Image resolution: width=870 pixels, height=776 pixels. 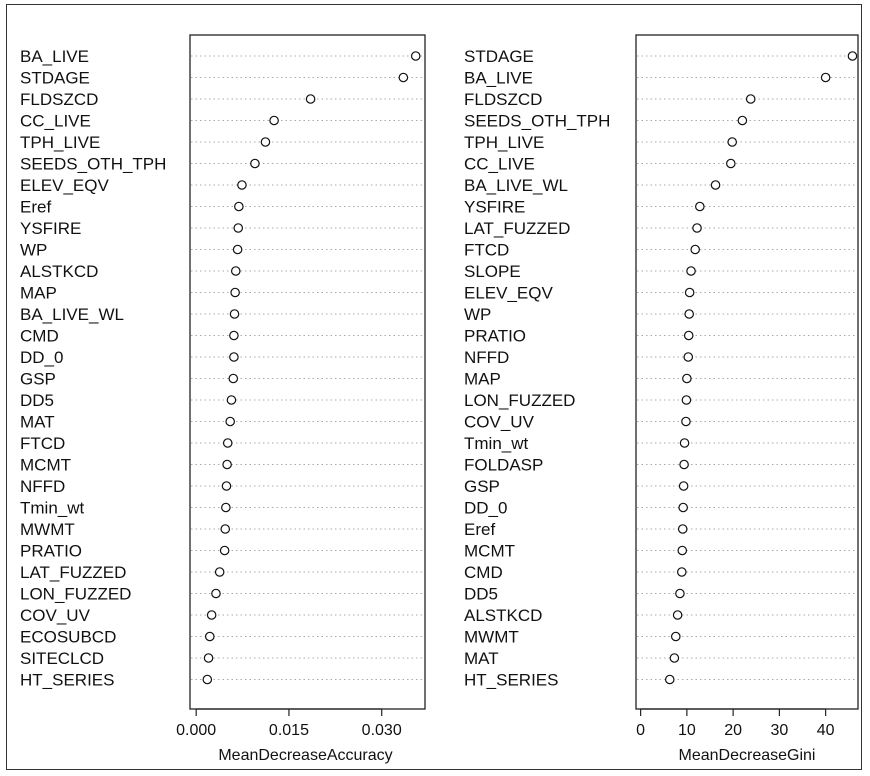 I want to click on x-tick-label: 20, so click(x=733, y=730).